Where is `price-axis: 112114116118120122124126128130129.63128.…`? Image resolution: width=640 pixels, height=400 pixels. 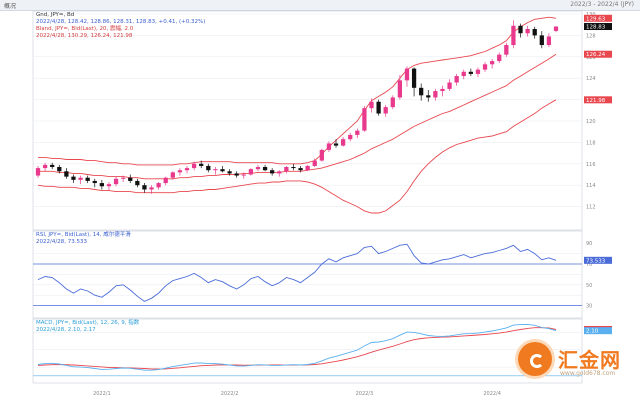
price-axis: 112114116118120122124126128130129.63128.… is located at coordinates (598, 111).